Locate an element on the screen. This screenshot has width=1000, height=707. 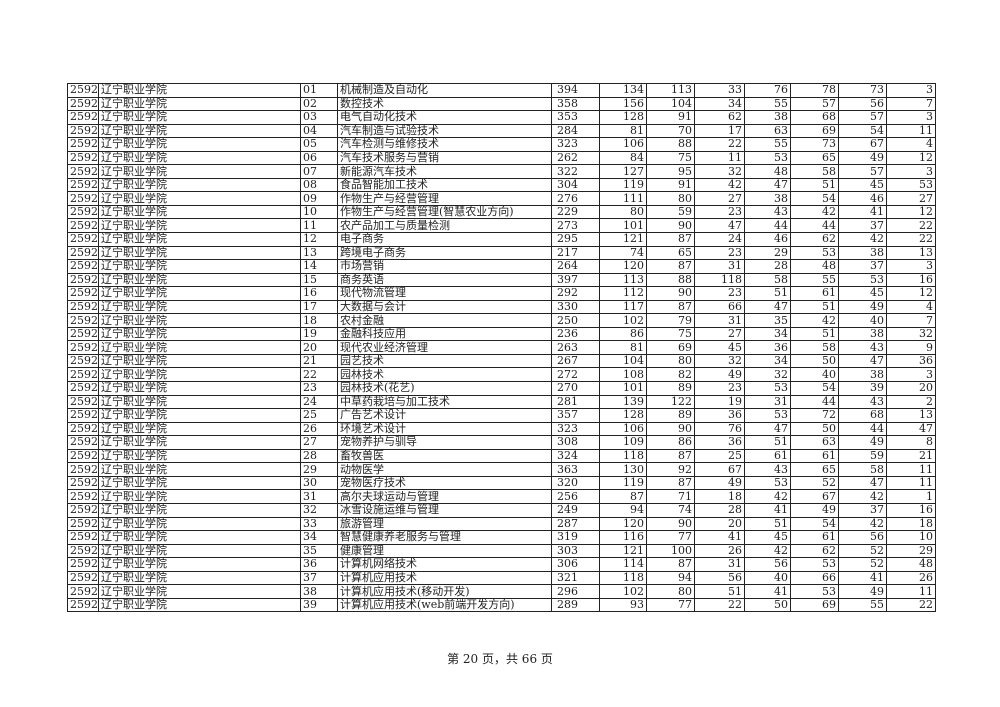
value-cell: 3 is located at coordinates (911, 171).